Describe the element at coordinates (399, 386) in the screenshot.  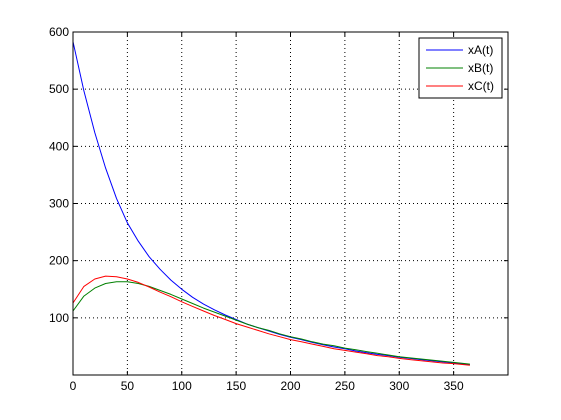
I see `x-tick-label: 300` at that location.